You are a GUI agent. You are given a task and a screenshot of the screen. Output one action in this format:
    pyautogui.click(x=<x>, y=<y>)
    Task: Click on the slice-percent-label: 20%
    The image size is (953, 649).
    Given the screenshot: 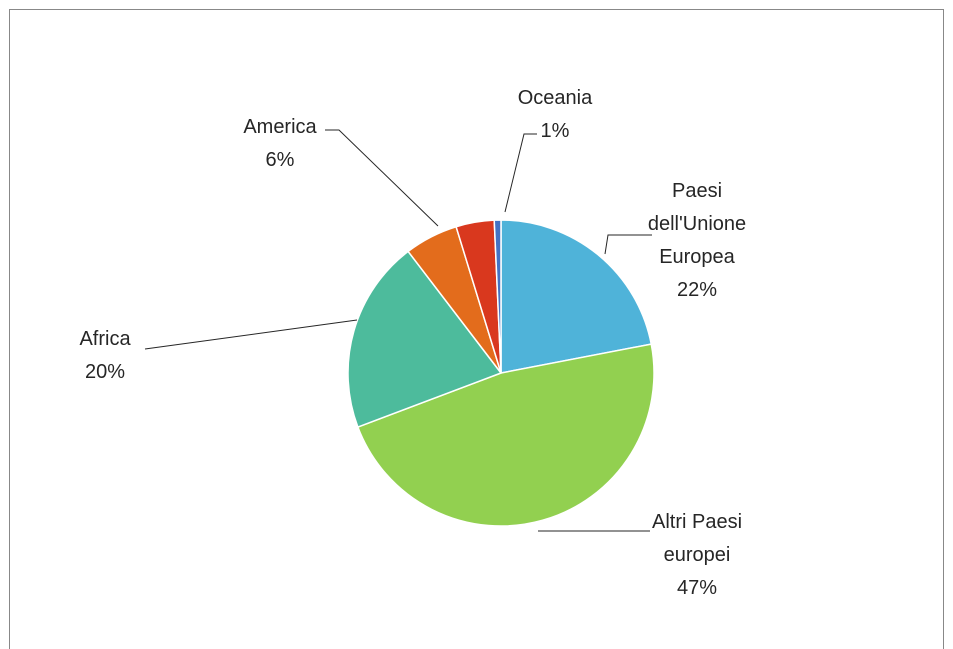 What is the action you would take?
    pyautogui.click(x=105, y=372)
    